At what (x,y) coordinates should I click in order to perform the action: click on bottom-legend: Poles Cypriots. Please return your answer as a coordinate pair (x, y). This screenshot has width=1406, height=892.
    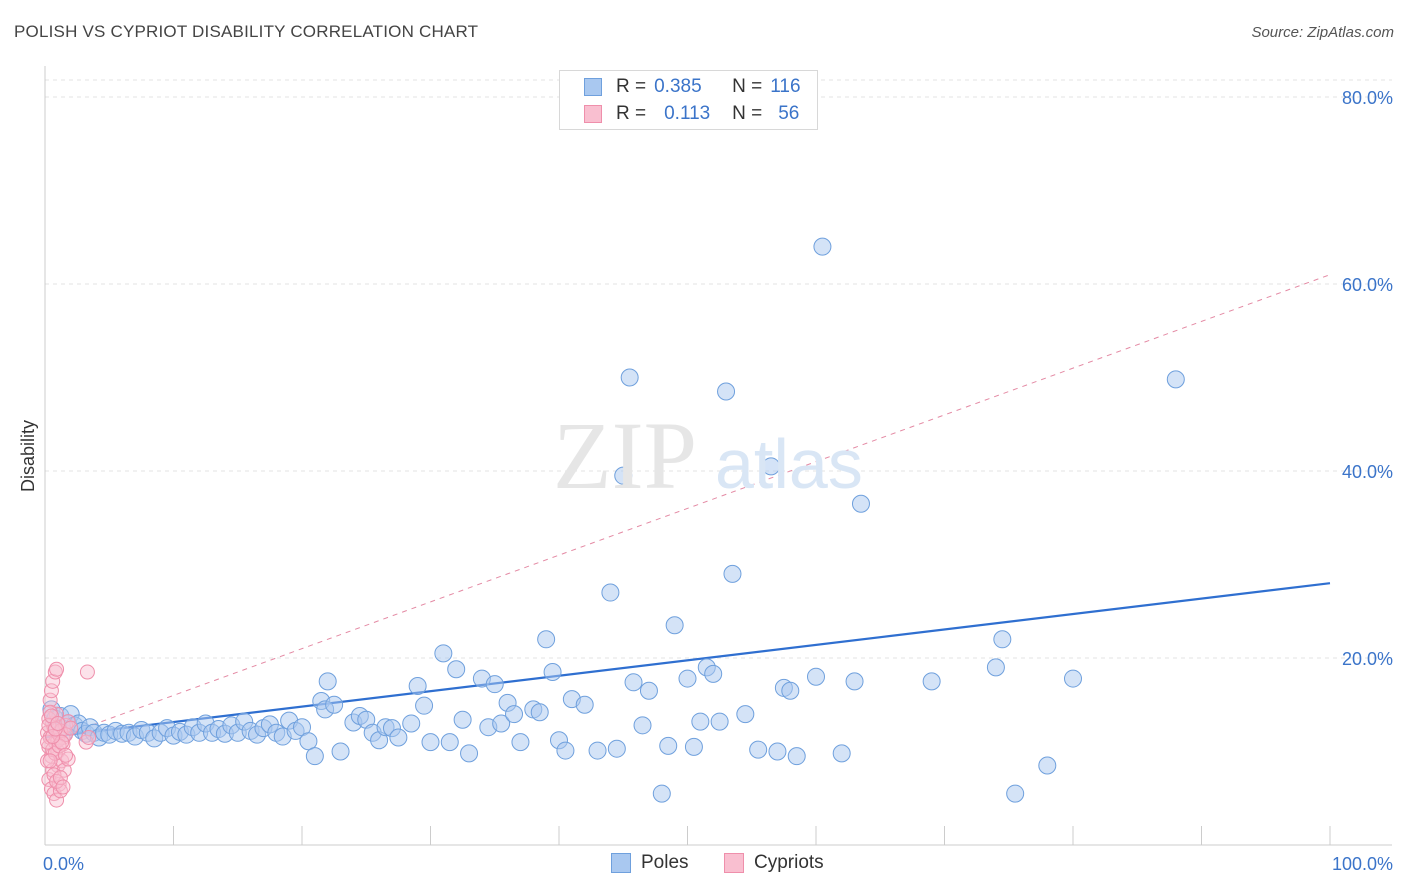
    Looking at the image, I should click on (703, 864).